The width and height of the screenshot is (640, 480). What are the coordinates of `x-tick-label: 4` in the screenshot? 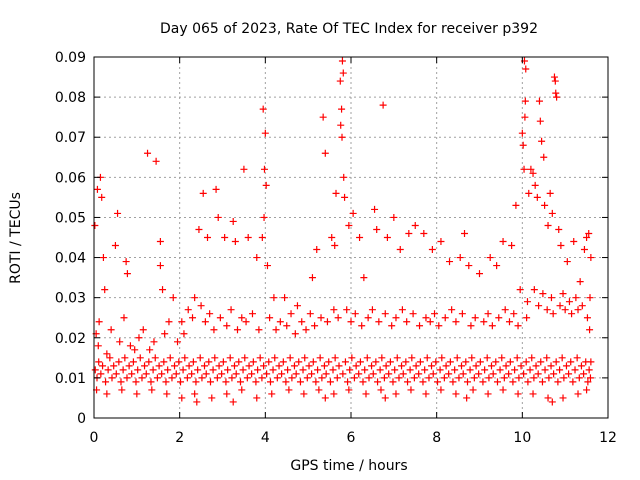 It's located at (265, 438).